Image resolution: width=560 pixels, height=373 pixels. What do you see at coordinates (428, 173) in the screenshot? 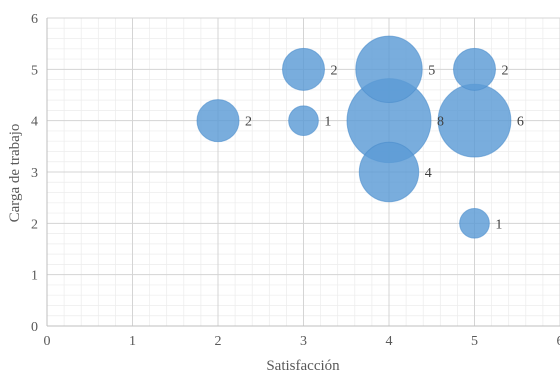
I see `bubble-data-label: 4` at bounding box center [428, 173].